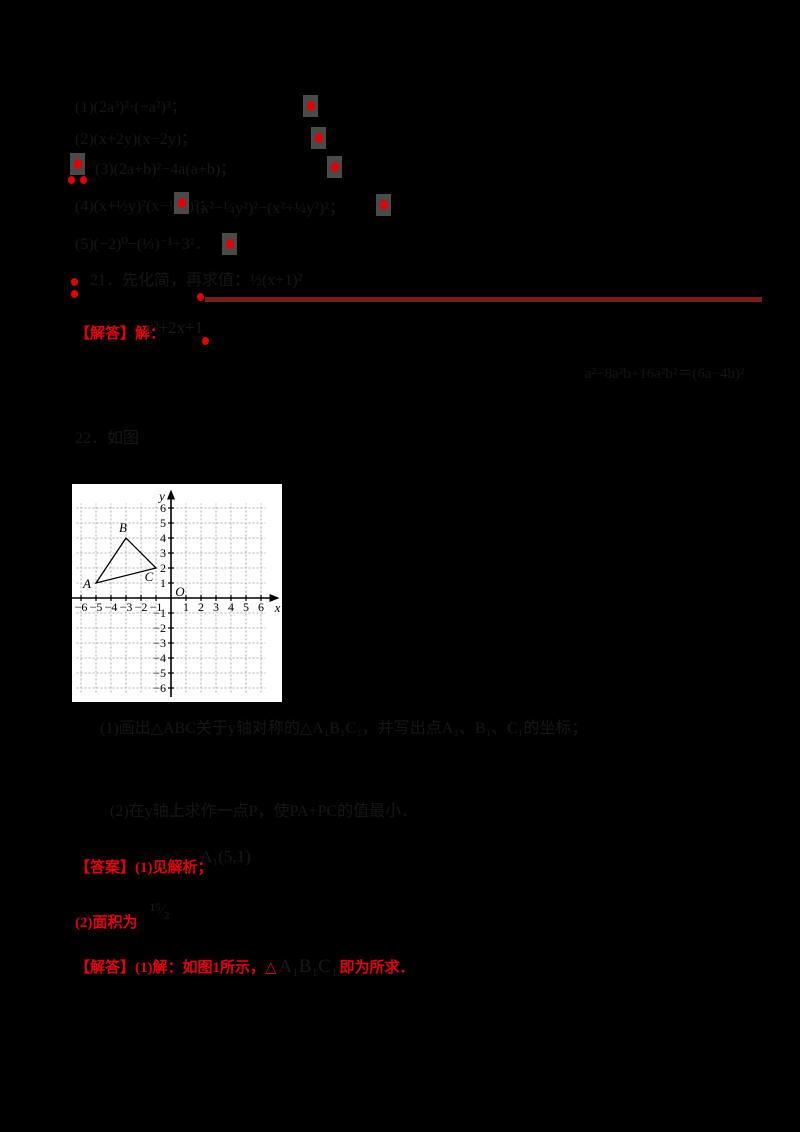 The height and width of the screenshot is (1132, 800). Describe the element at coordinates (123, 527) in the screenshot. I see `svg-text: B` at that location.